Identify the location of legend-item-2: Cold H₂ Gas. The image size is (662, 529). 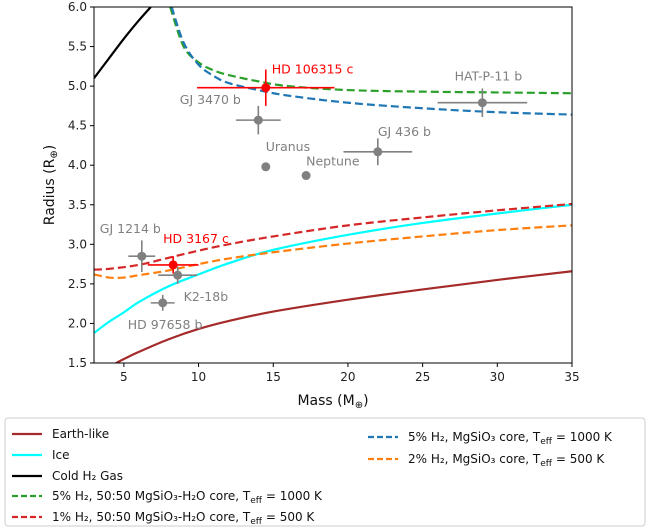
(67, 476).